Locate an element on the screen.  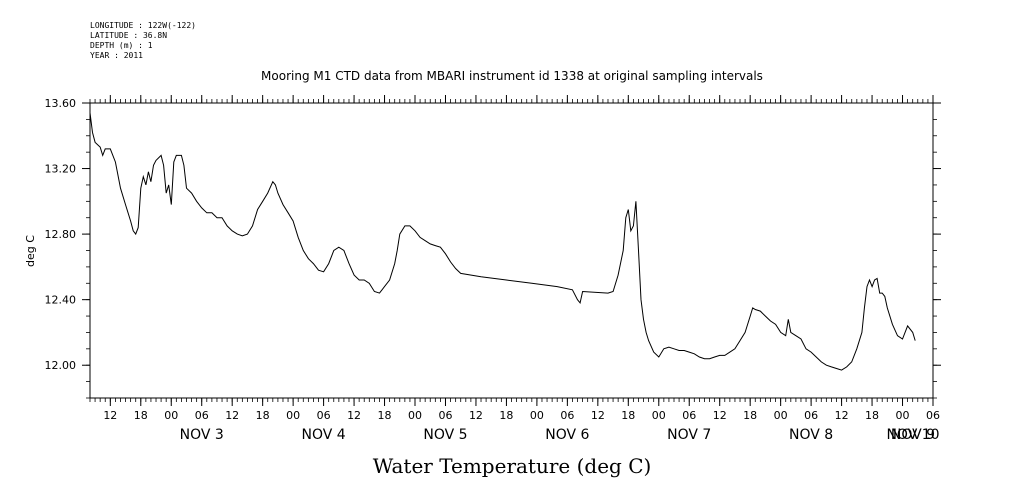
y-tick-label: 13.60 is located at coordinates (61, 103).